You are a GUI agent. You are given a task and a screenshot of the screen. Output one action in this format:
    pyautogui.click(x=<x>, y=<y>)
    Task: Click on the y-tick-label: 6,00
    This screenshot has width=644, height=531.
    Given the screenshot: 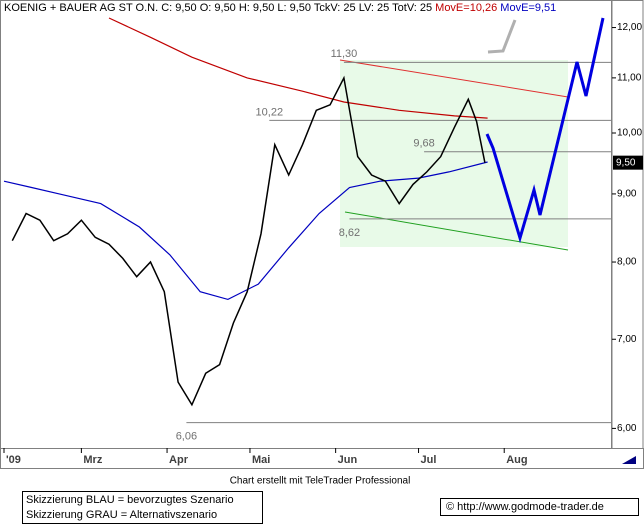 What is the action you would take?
    pyautogui.click(x=627, y=428)
    